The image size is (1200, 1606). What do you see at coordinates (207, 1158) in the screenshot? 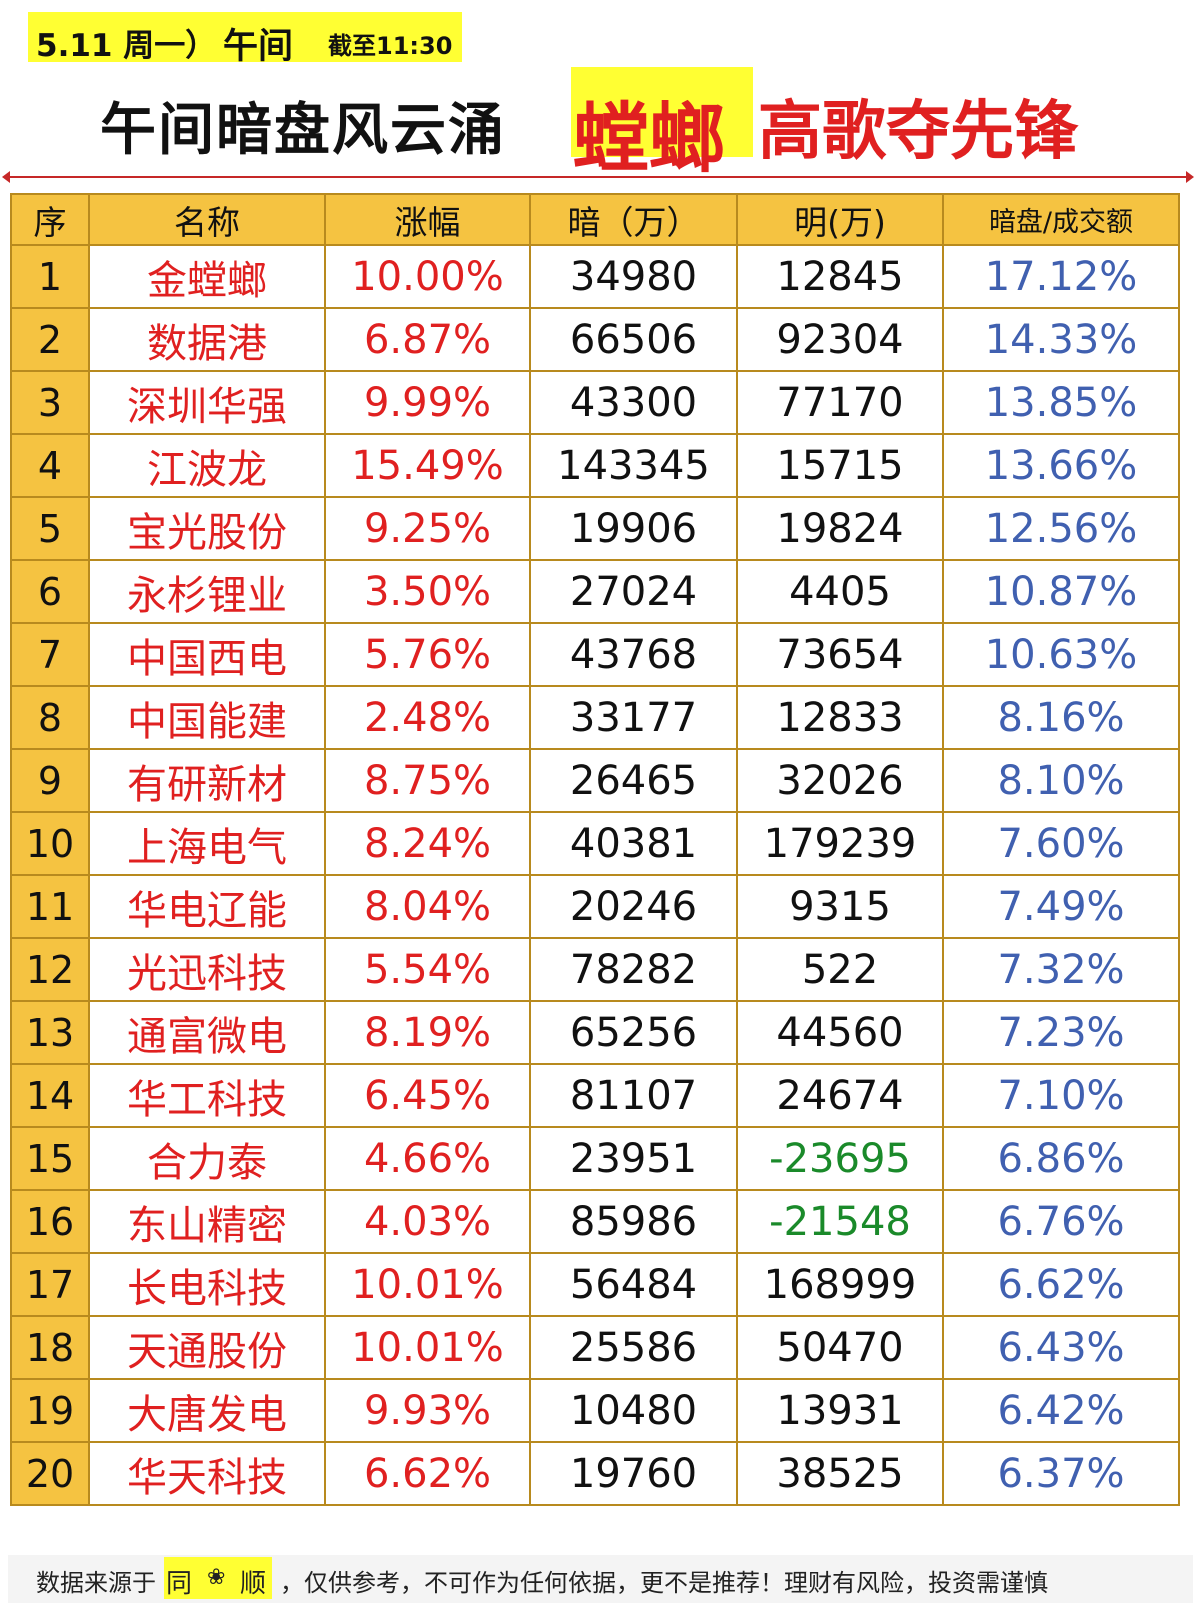
I see `cell-stock-name: 合力泰` at bounding box center [207, 1158].